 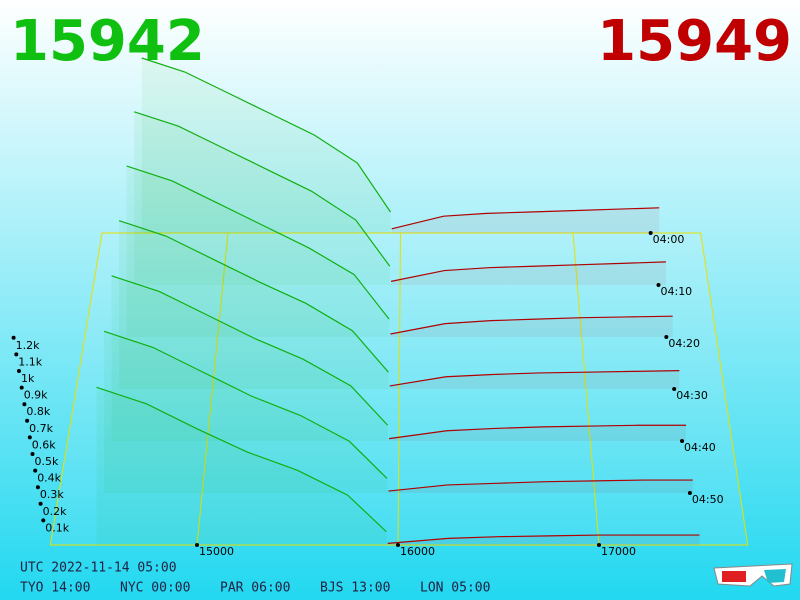 I want to click on y-tick-label: 0.5k, so click(x=47, y=461).